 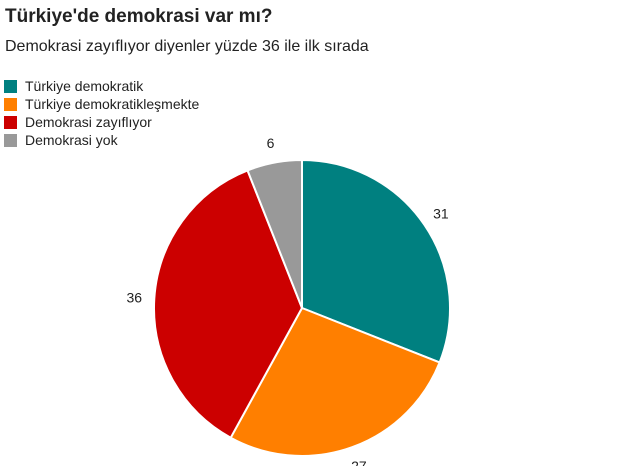 I want to click on legend-item-turkiye-demokratik: Türkiye demokratik, so click(x=101, y=86).